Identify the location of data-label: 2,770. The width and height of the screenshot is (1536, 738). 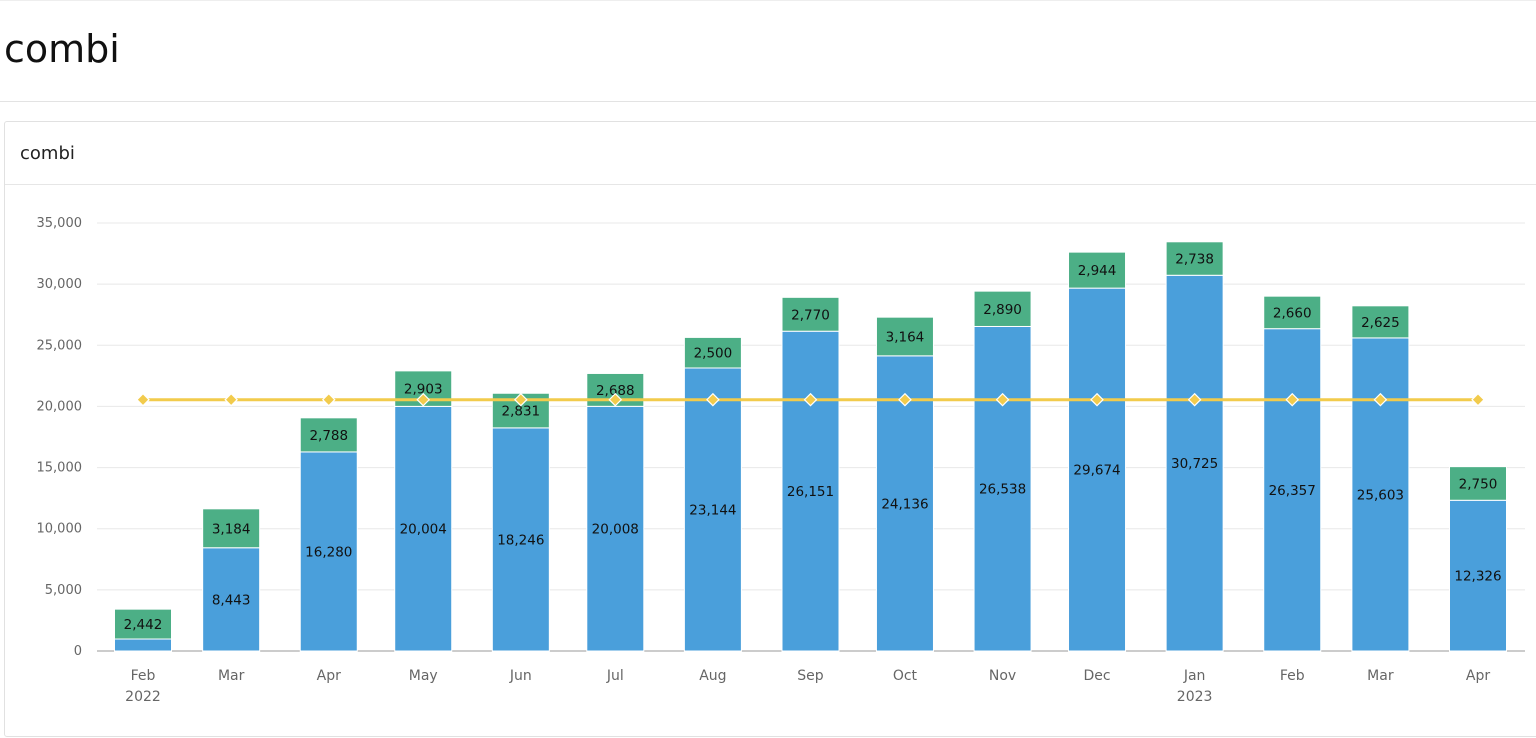
(810, 315).